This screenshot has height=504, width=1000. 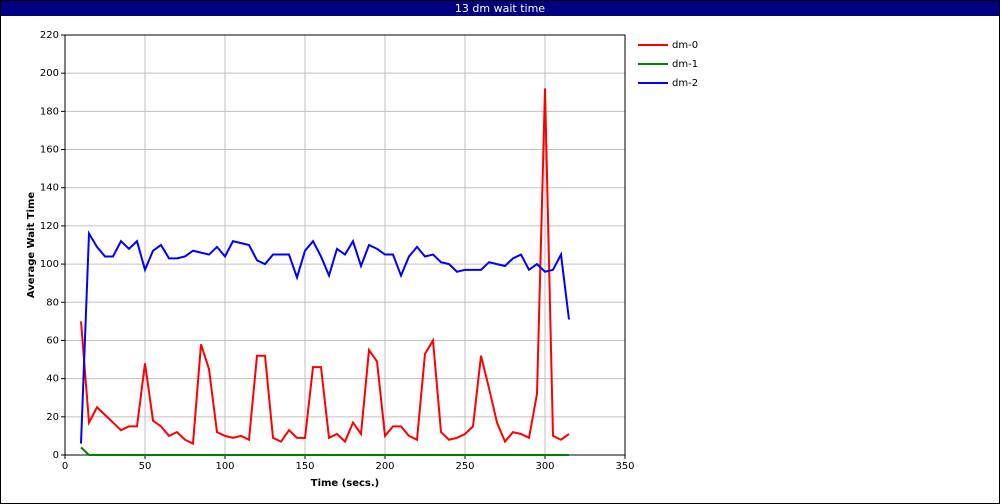 I want to click on legend-label: dm-1, so click(x=685, y=64).